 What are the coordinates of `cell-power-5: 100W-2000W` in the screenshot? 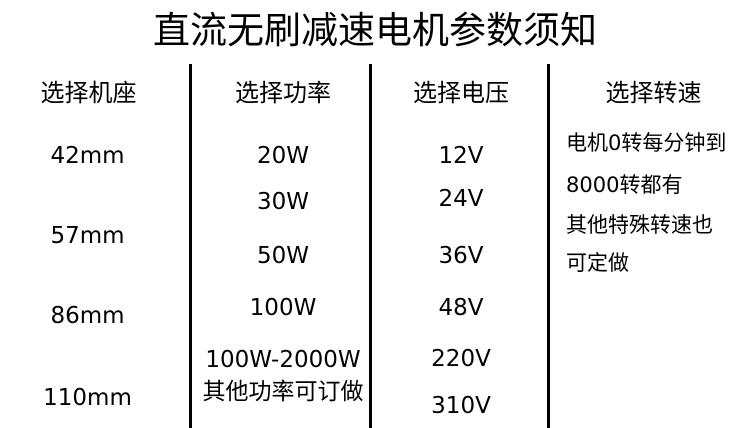 It's located at (283, 360).